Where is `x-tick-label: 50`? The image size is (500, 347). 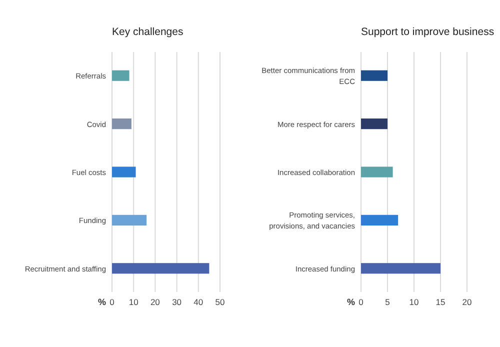 x-tick-label: 50 is located at coordinates (220, 302).